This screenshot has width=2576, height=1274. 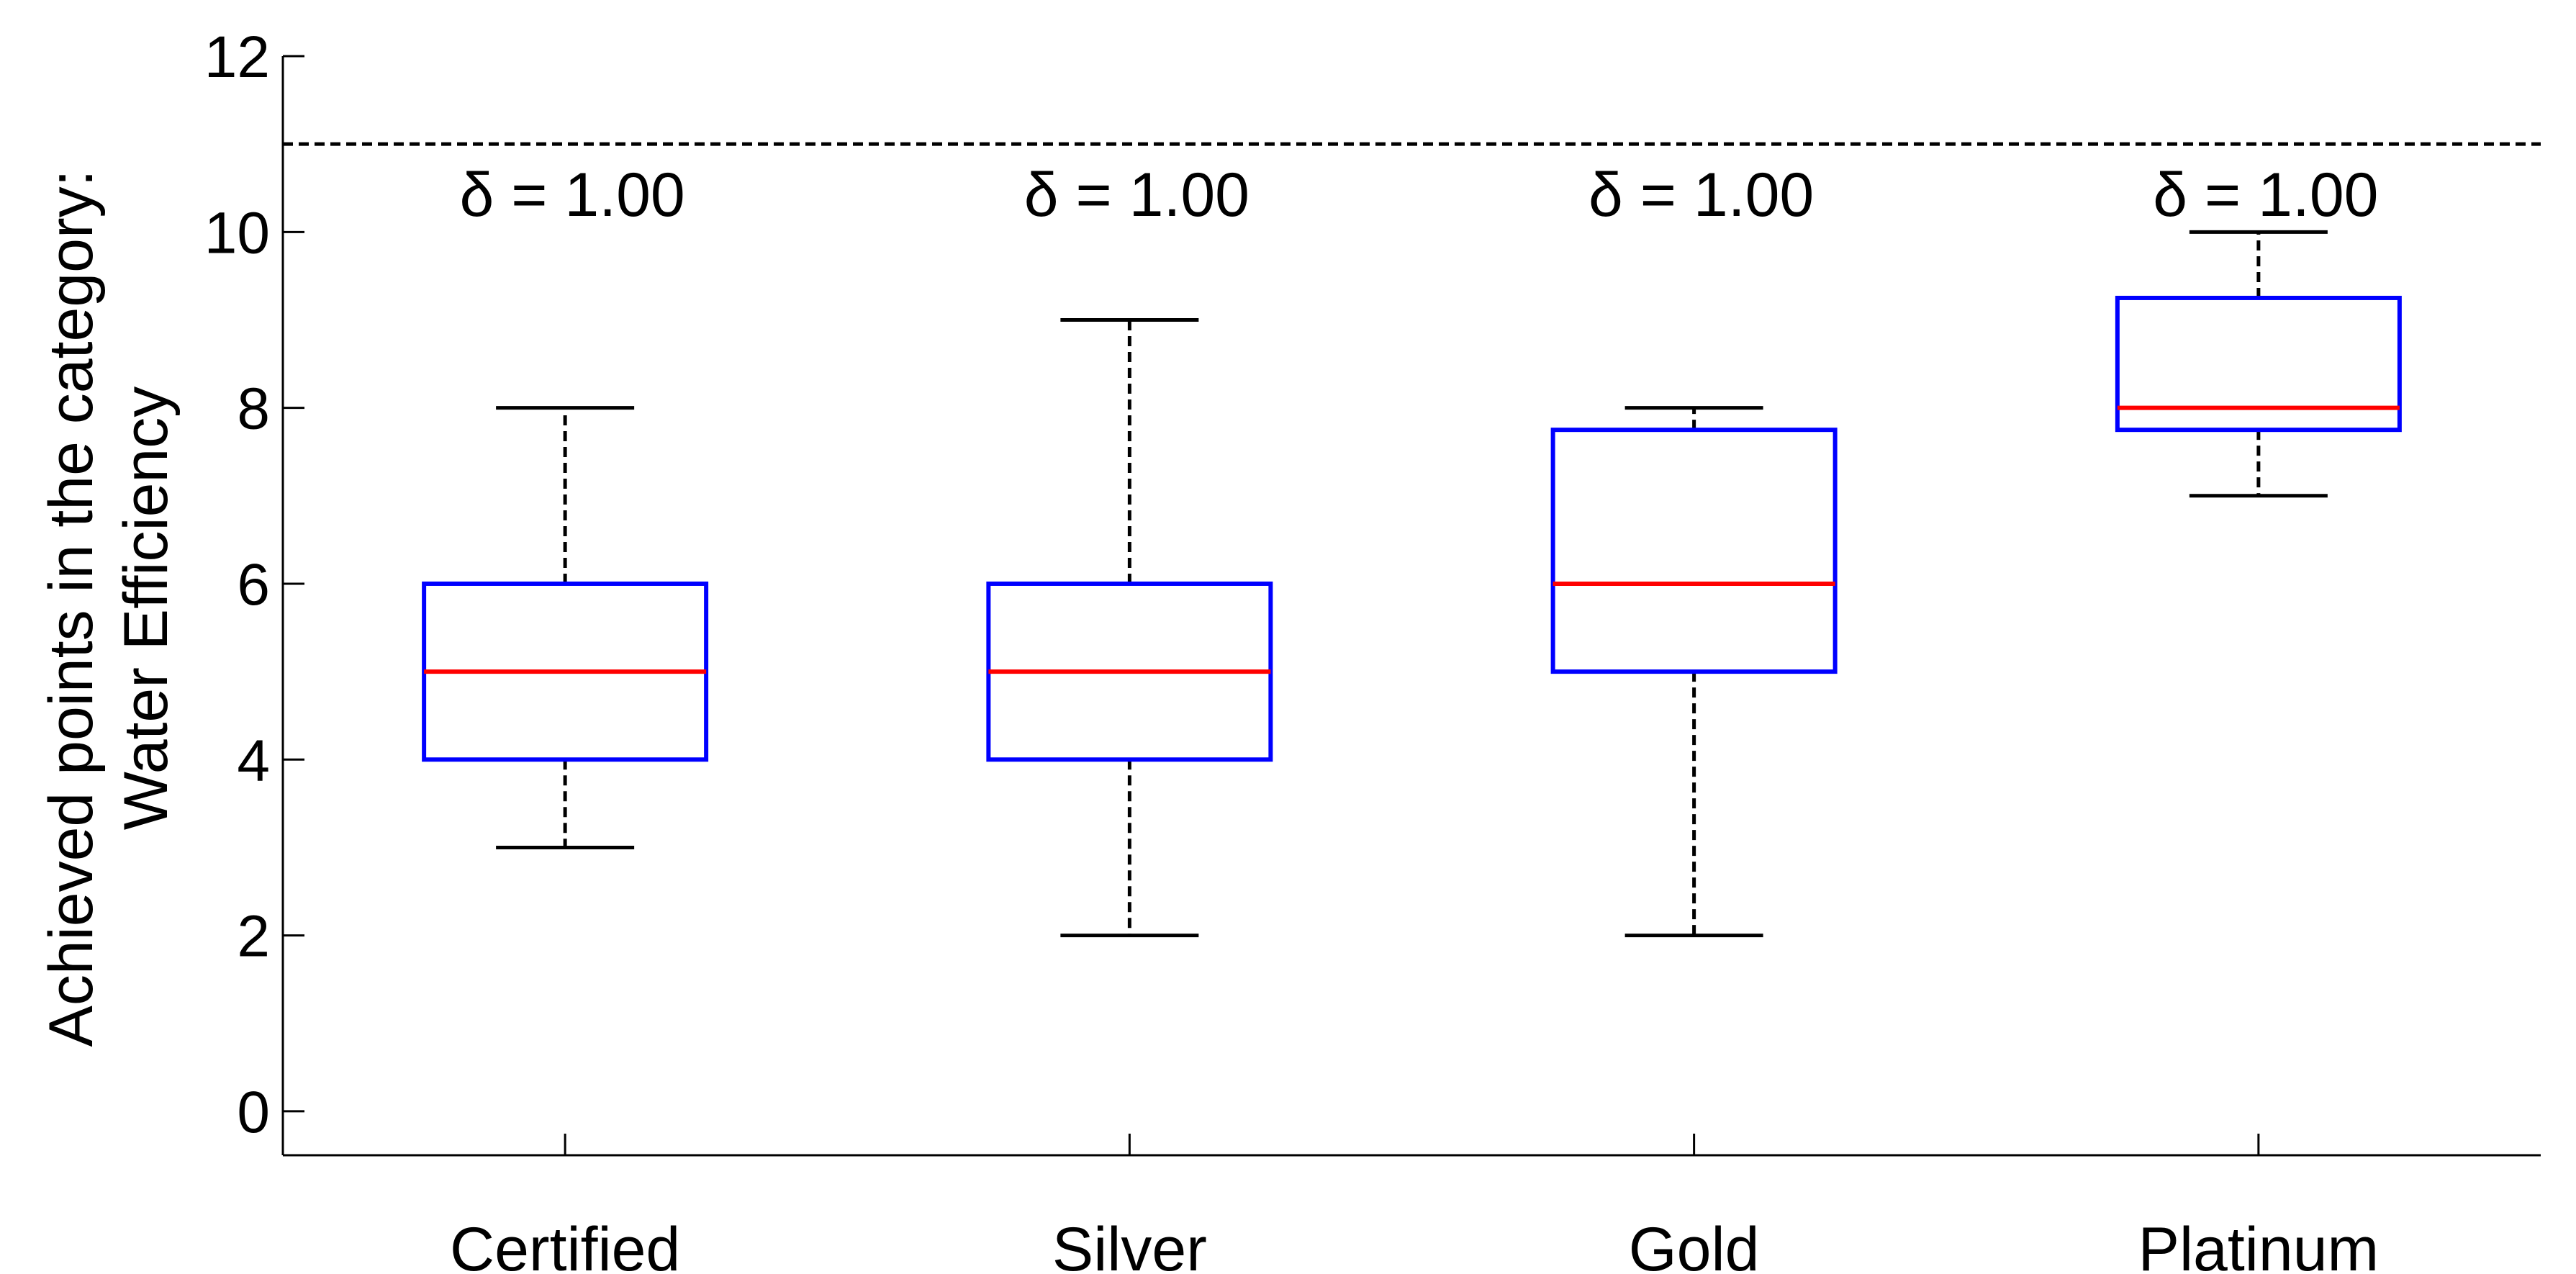 What do you see at coordinates (237, 233) in the screenshot?
I see `y-tick-label: 10` at bounding box center [237, 233].